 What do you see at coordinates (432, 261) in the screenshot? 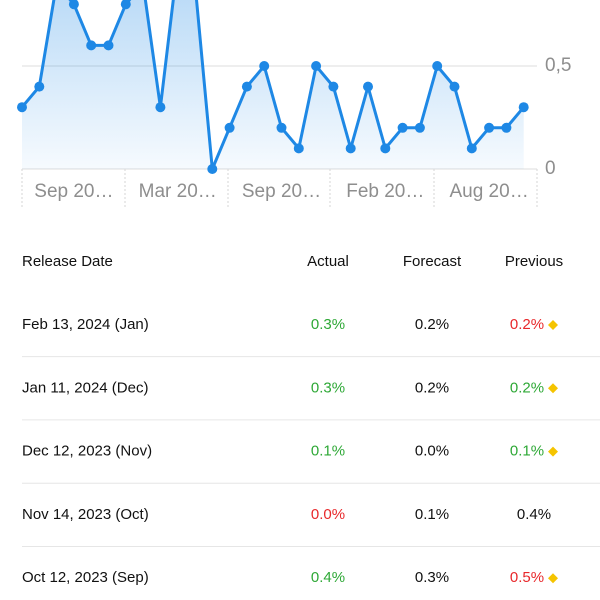
I see `column-header: Forecast` at bounding box center [432, 261].